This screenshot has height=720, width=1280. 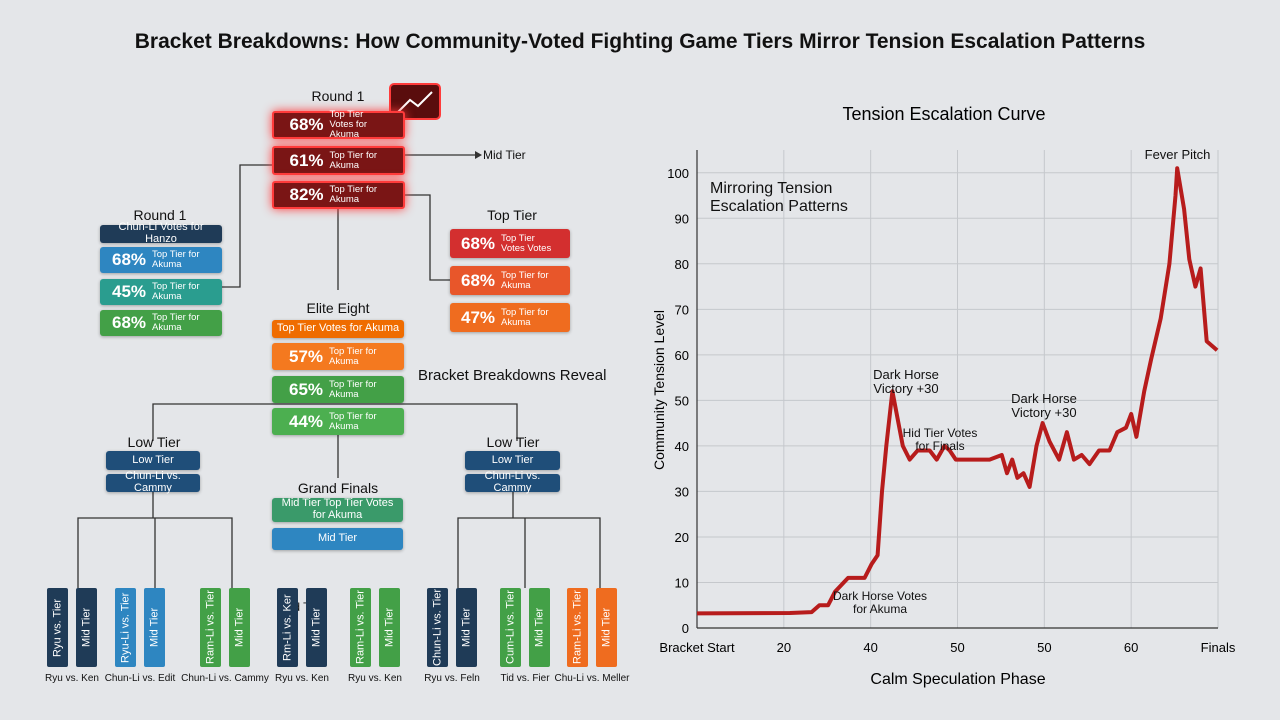 What do you see at coordinates (306, 194) in the screenshot?
I see `box-percent: 82%` at bounding box center [306, 194].